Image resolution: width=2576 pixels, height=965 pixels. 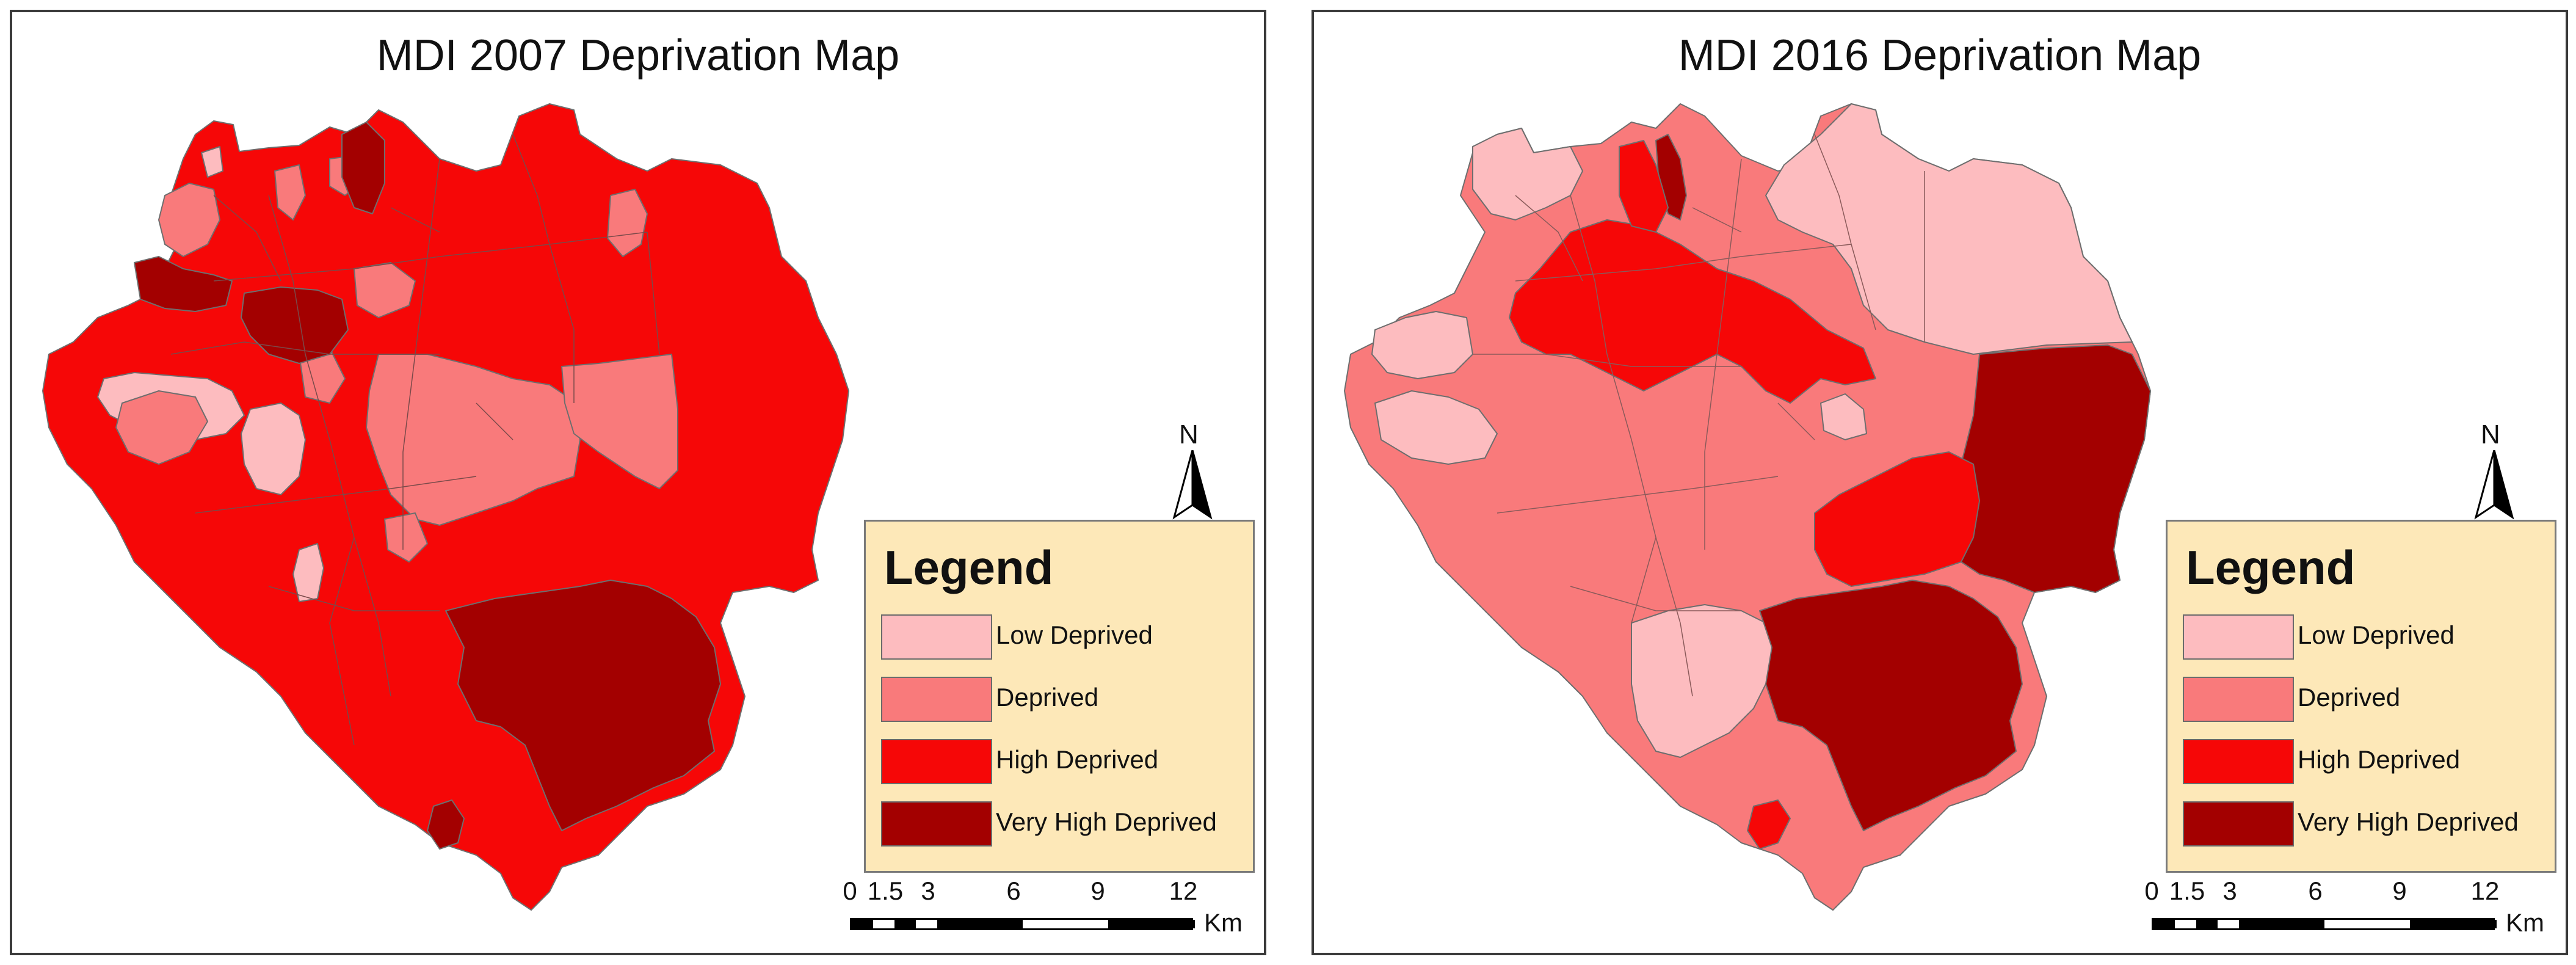 I want to click on region-dep-e, so click(x=619, y=422).